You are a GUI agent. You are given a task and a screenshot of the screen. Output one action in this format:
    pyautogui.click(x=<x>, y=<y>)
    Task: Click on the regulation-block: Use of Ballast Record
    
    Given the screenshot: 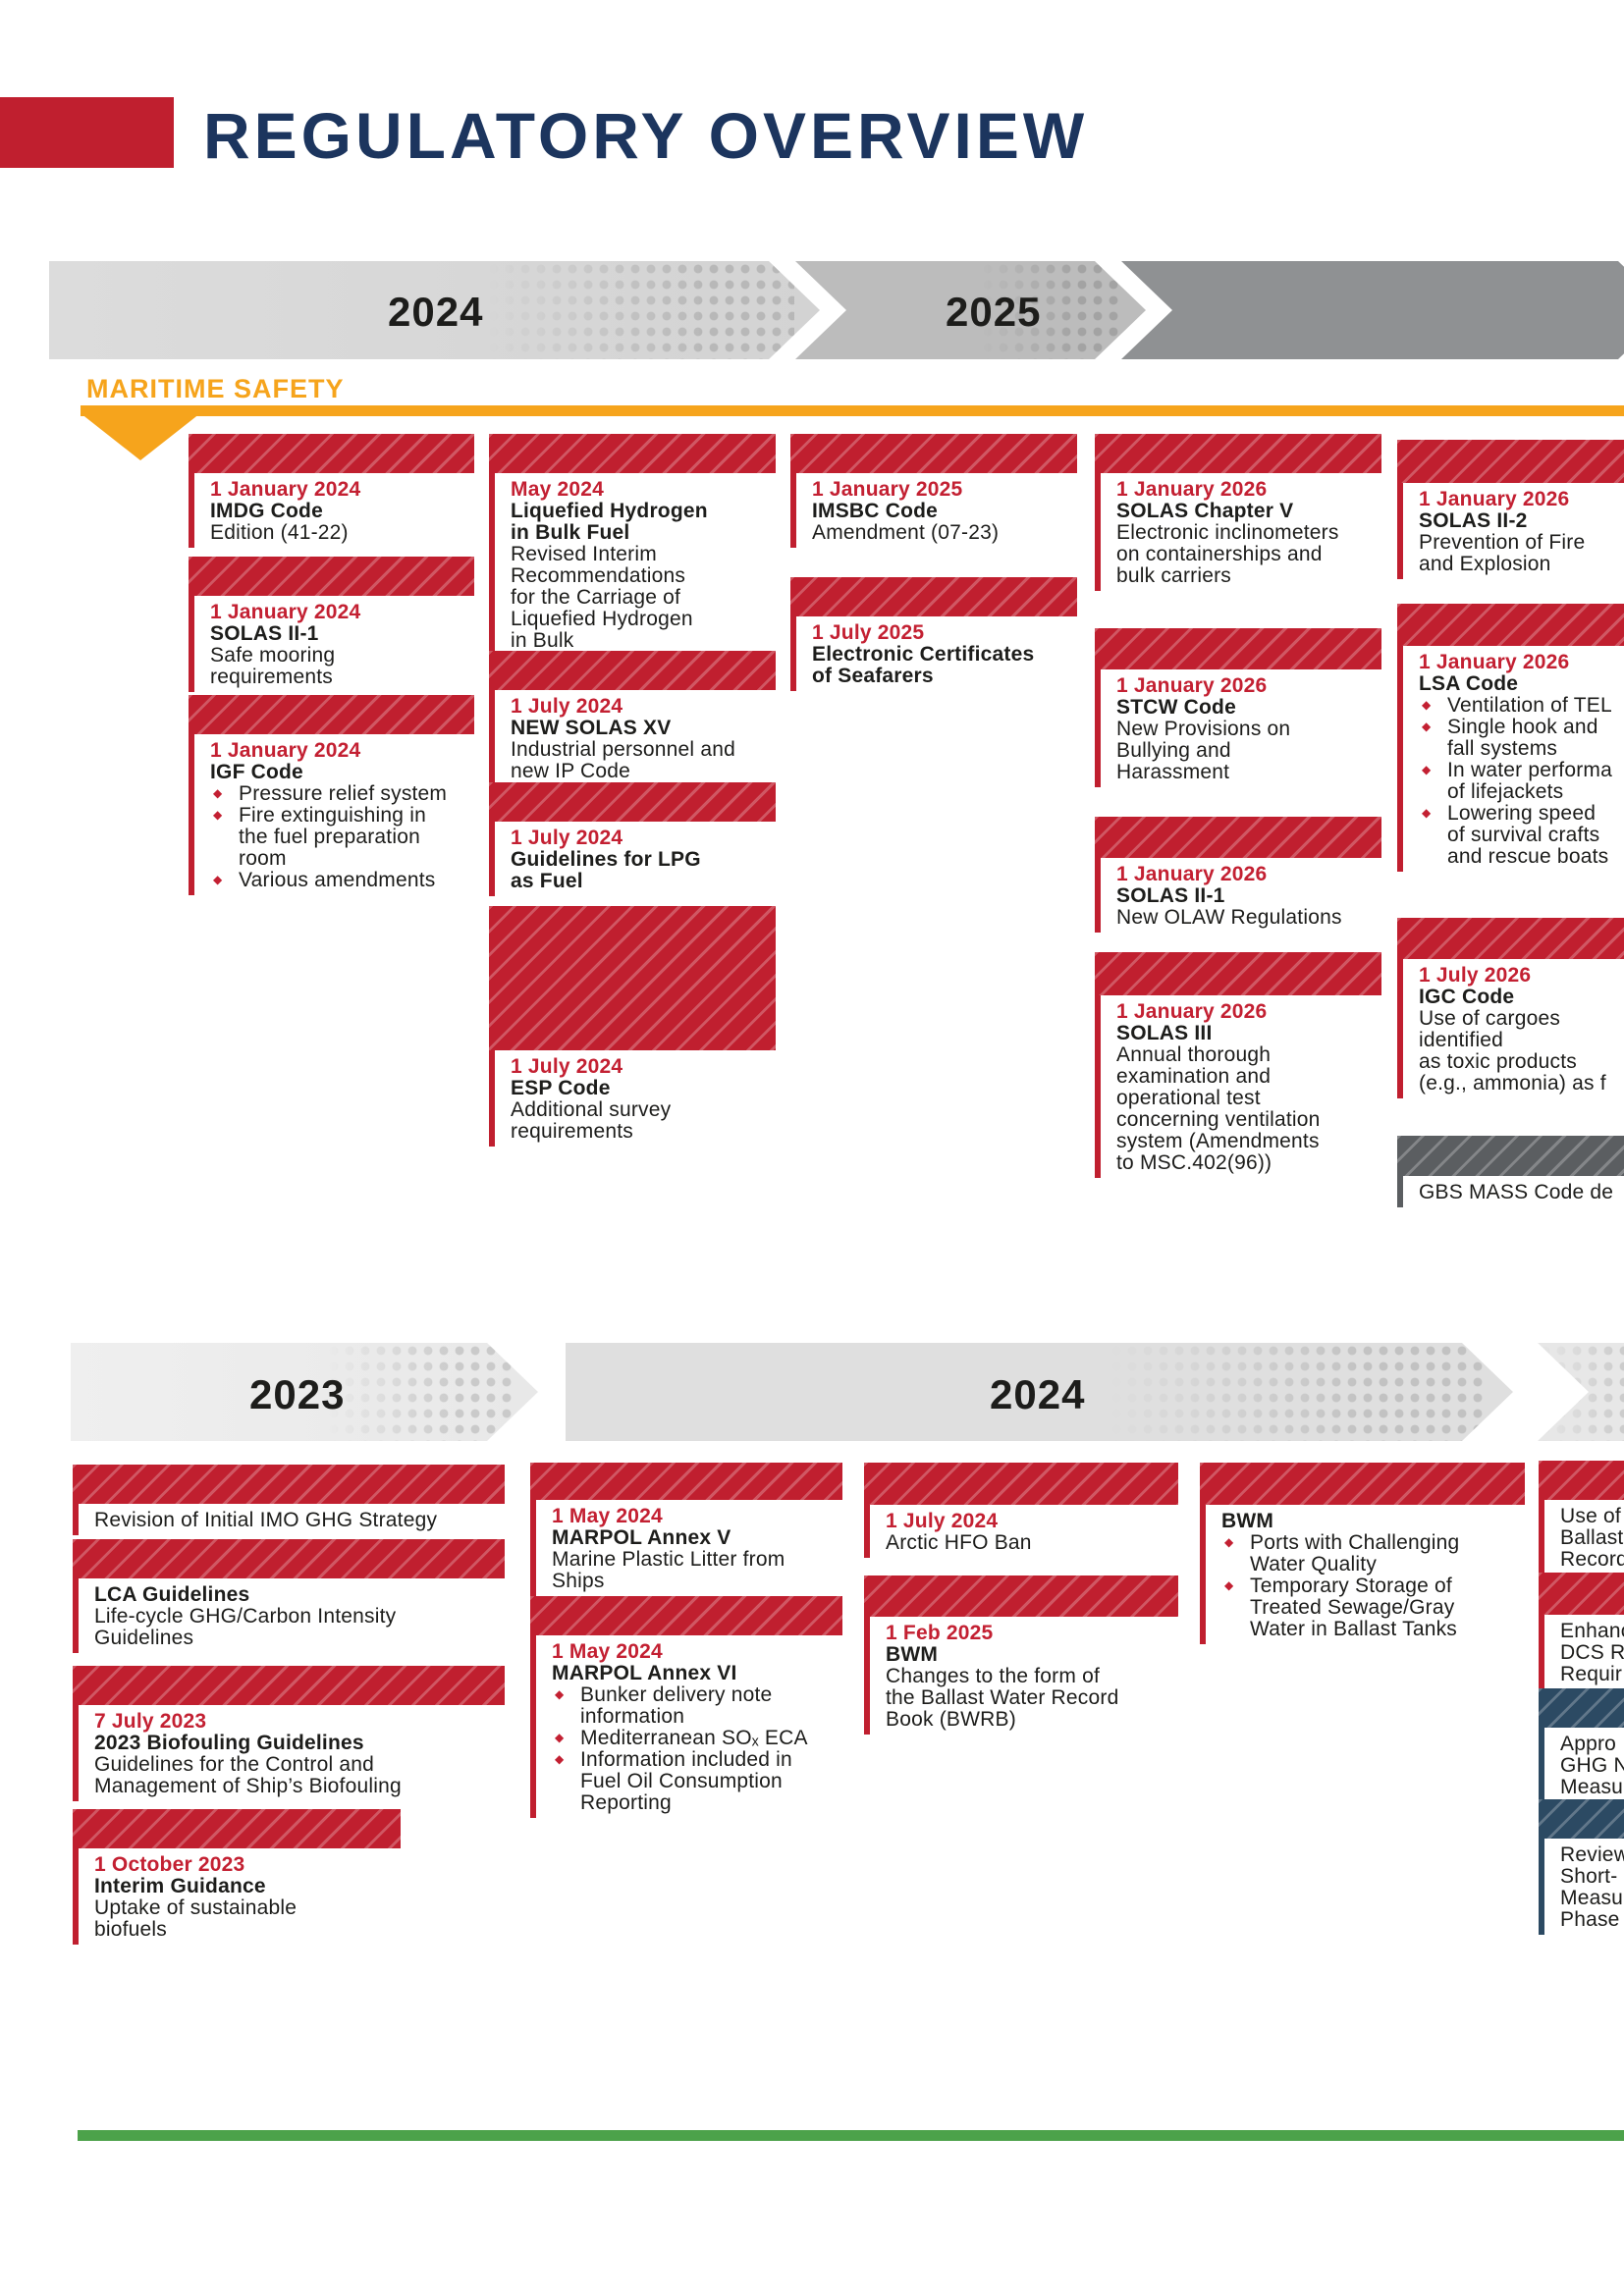 What is the action you would take?
    pyautogui.click(x=1581, y=1538)
    